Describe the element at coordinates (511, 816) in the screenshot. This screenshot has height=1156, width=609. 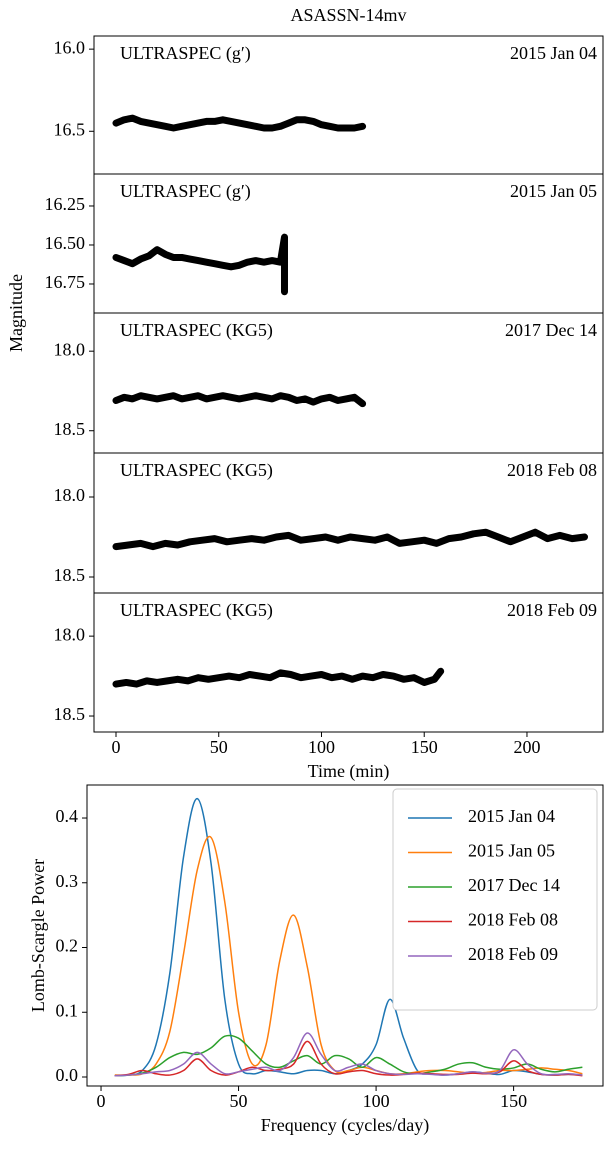
I see `legend-label: 2015 Jan 04` at that location.